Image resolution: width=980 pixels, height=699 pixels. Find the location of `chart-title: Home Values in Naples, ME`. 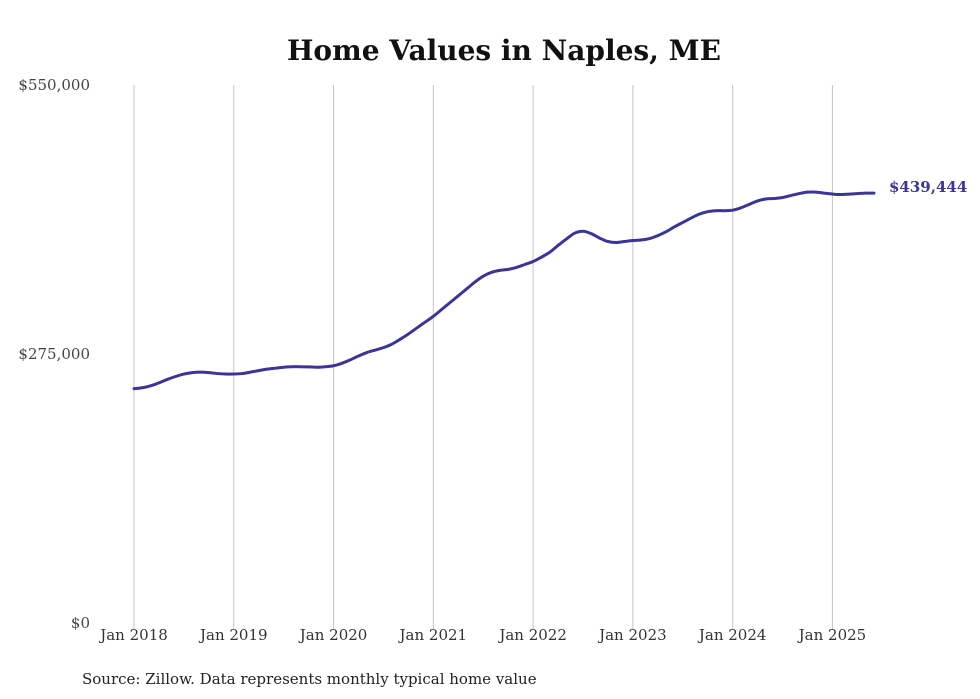

chart-title: Home Values in Naples, ME is located at coordinates (504, 50).